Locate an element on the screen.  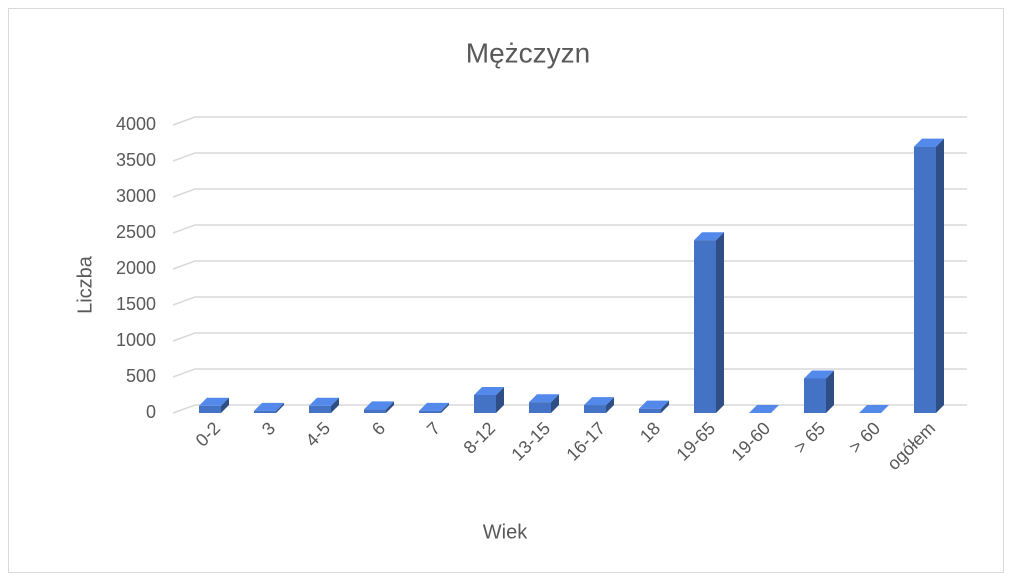
y-tick-label: 2500 is located at coordinates (136, 232).